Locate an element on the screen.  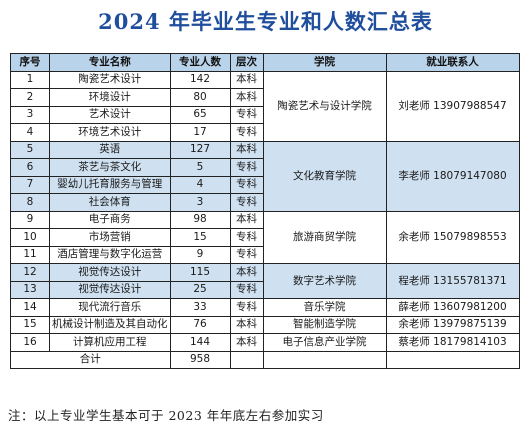
row-count: 9 is located at coordinates (200, 254).